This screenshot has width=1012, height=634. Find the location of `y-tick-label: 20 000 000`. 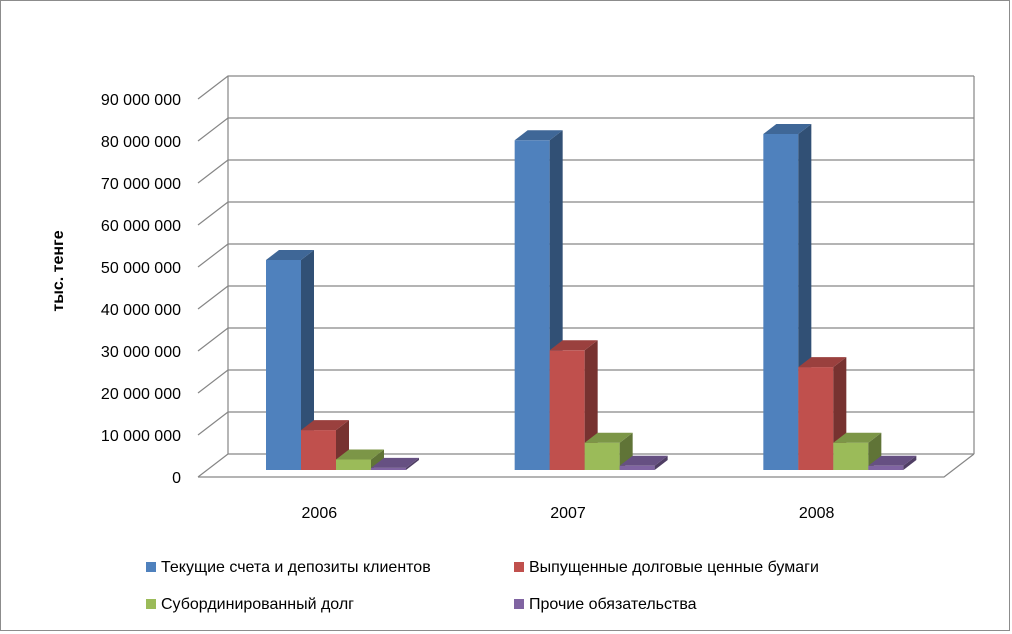

y-tick-label: 20 000 000 is located at coordinates (141, 394).